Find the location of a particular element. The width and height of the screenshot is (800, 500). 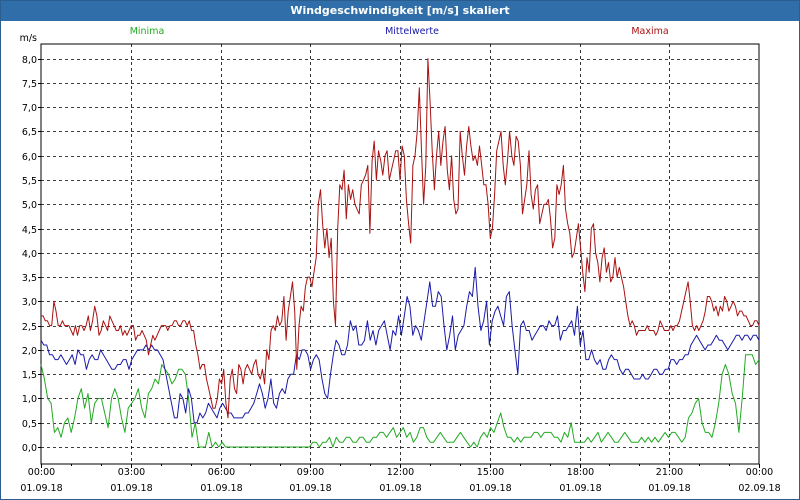

legend-item-minima: Minima is located at coordinates (147, 31).